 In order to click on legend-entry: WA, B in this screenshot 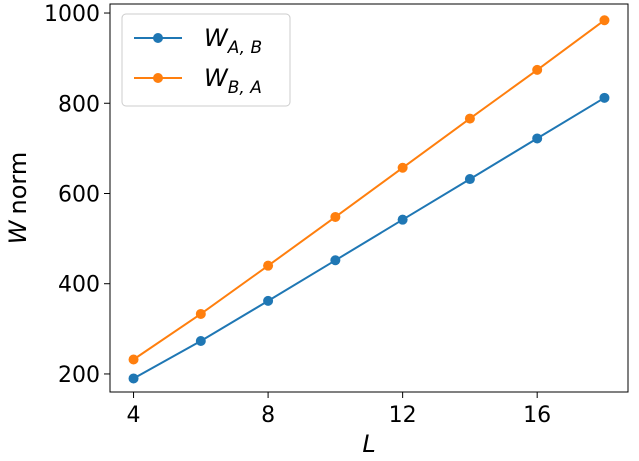, I will do `click(198, 41)`.